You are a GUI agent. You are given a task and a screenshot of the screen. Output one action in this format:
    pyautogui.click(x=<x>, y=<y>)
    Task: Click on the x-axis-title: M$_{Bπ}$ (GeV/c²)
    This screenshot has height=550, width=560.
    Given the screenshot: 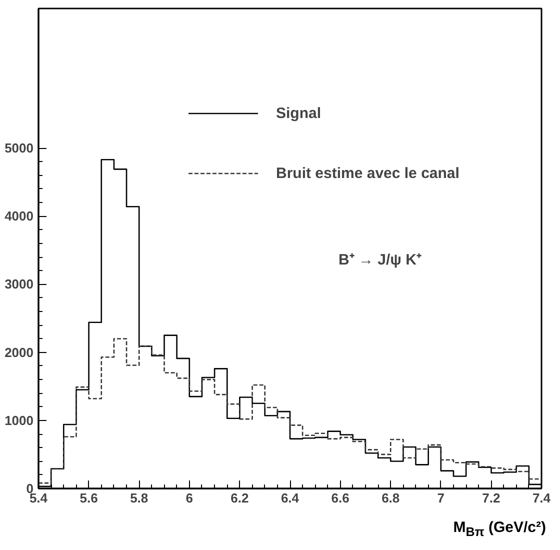 What is the action you would take?
    pyautogui.click(x=499, y=529)
    